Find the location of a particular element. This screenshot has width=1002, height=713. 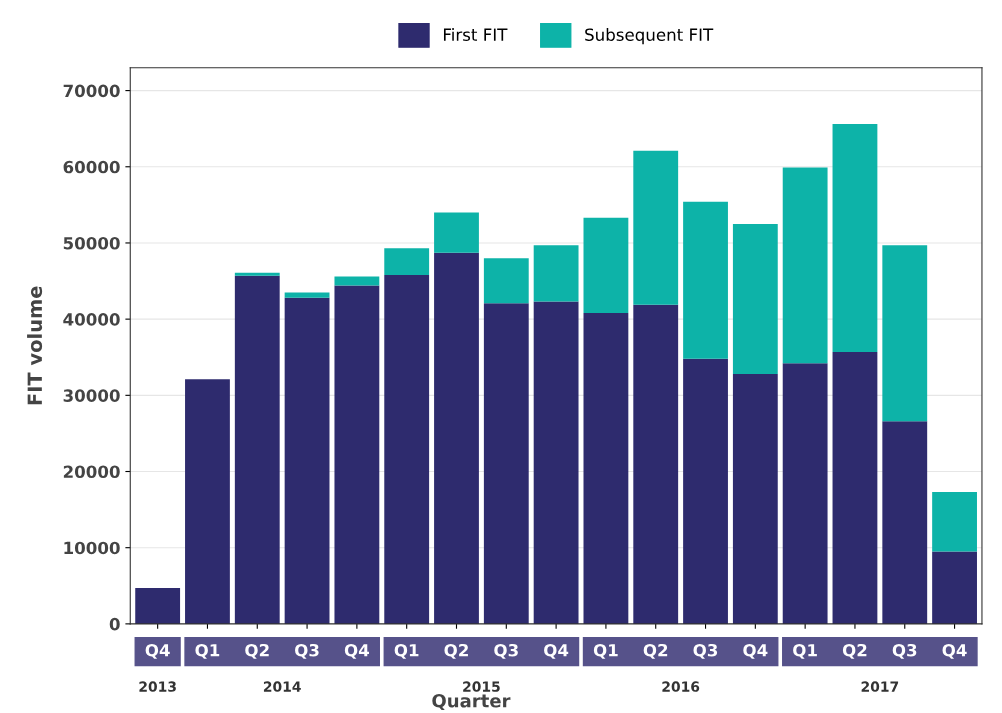

y-tick-label: 50000 is located at coordinates (91, 243).